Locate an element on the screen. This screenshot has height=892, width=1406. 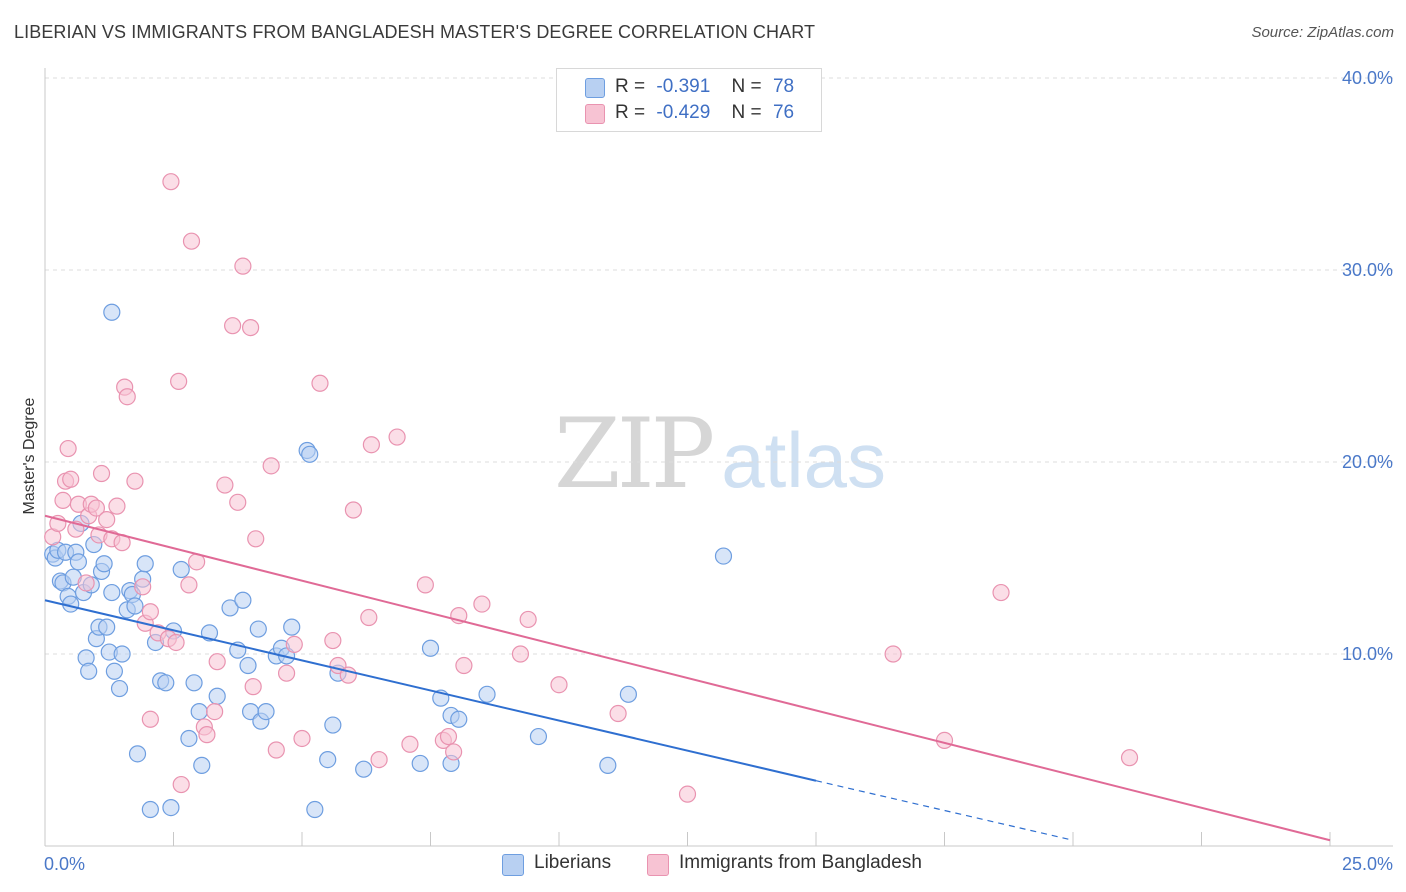
y-tick-label: 40.0% is located at coordinates (1367, 78).